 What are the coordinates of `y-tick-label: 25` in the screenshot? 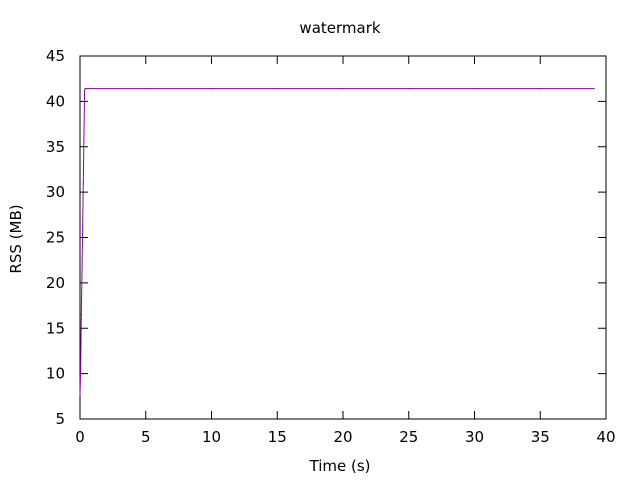 It's located at (55, 238).